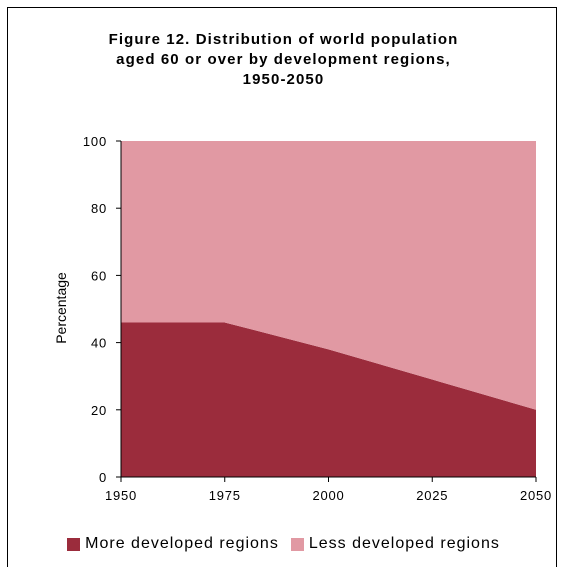  What do you see at coordinates (74, 544) in the screenshot?
I see `legend-swatch-more-developed` at bounding box center [74, 544].